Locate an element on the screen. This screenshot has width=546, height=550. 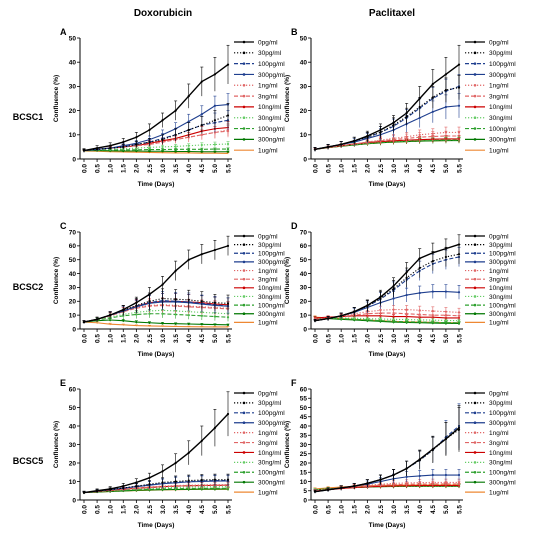
legend-item: 100pg/ml is located at coordinates (259, 254).